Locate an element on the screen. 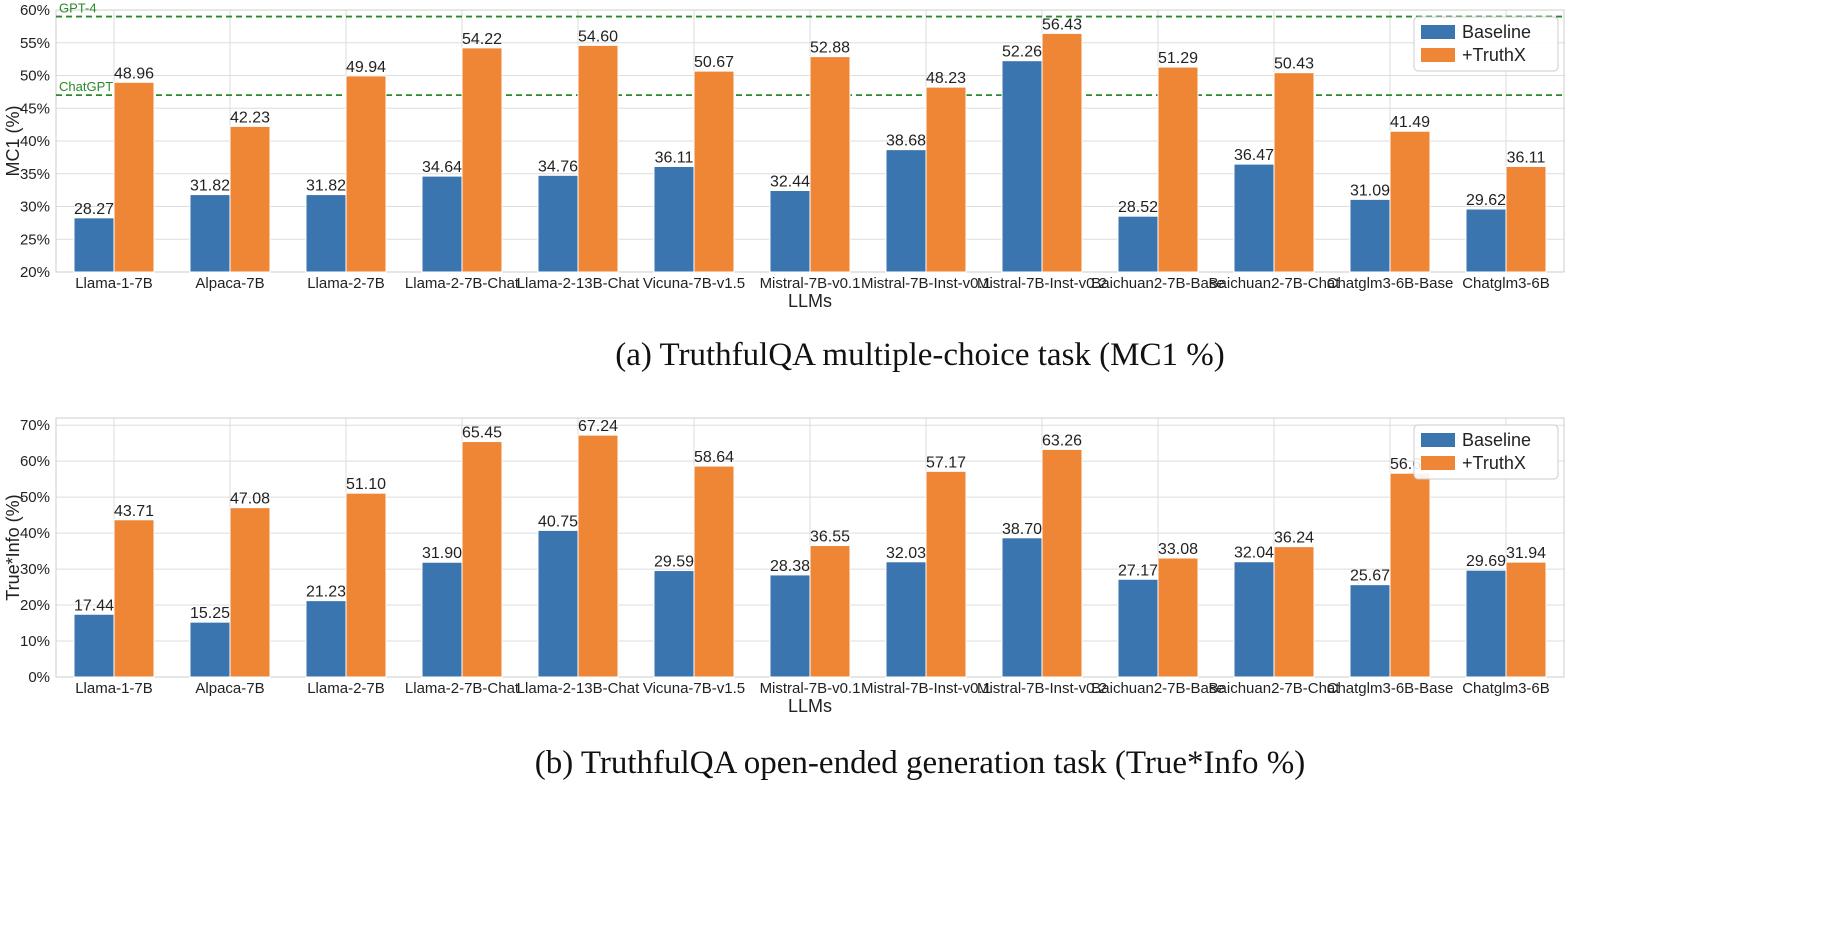  y-tick-label: 50% is located at coordinates (35, 497).